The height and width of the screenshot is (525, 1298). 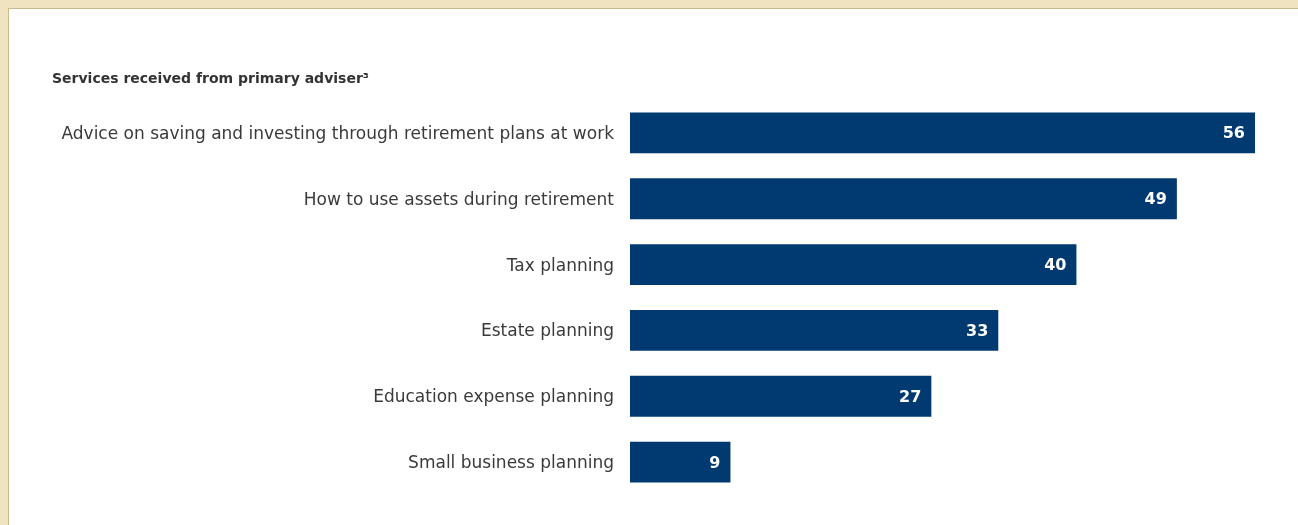 I want to click on data-label: 56, so click(x=1233, y=133).